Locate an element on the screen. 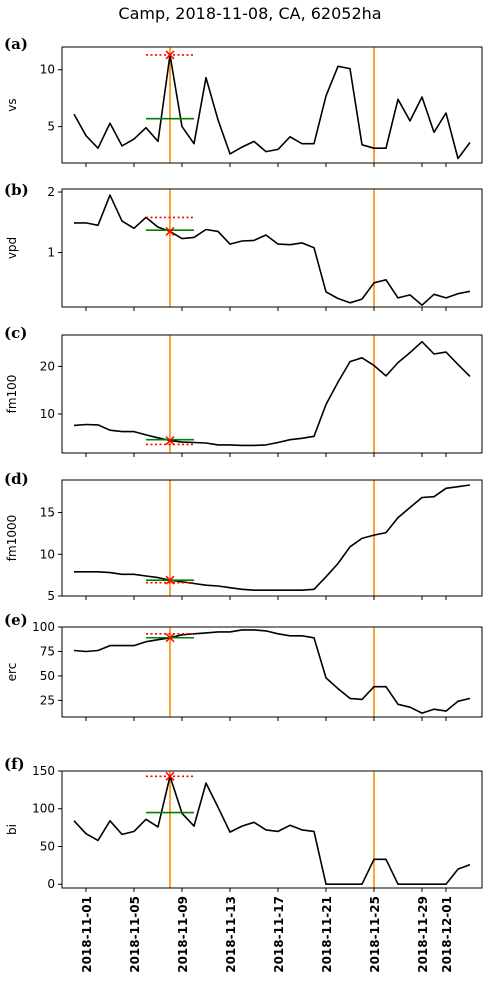 This screenshot has height=993, width=500. chart-title: Camp, 2018-11-08, CA, 62052ha is located at coordinates (250, 13).